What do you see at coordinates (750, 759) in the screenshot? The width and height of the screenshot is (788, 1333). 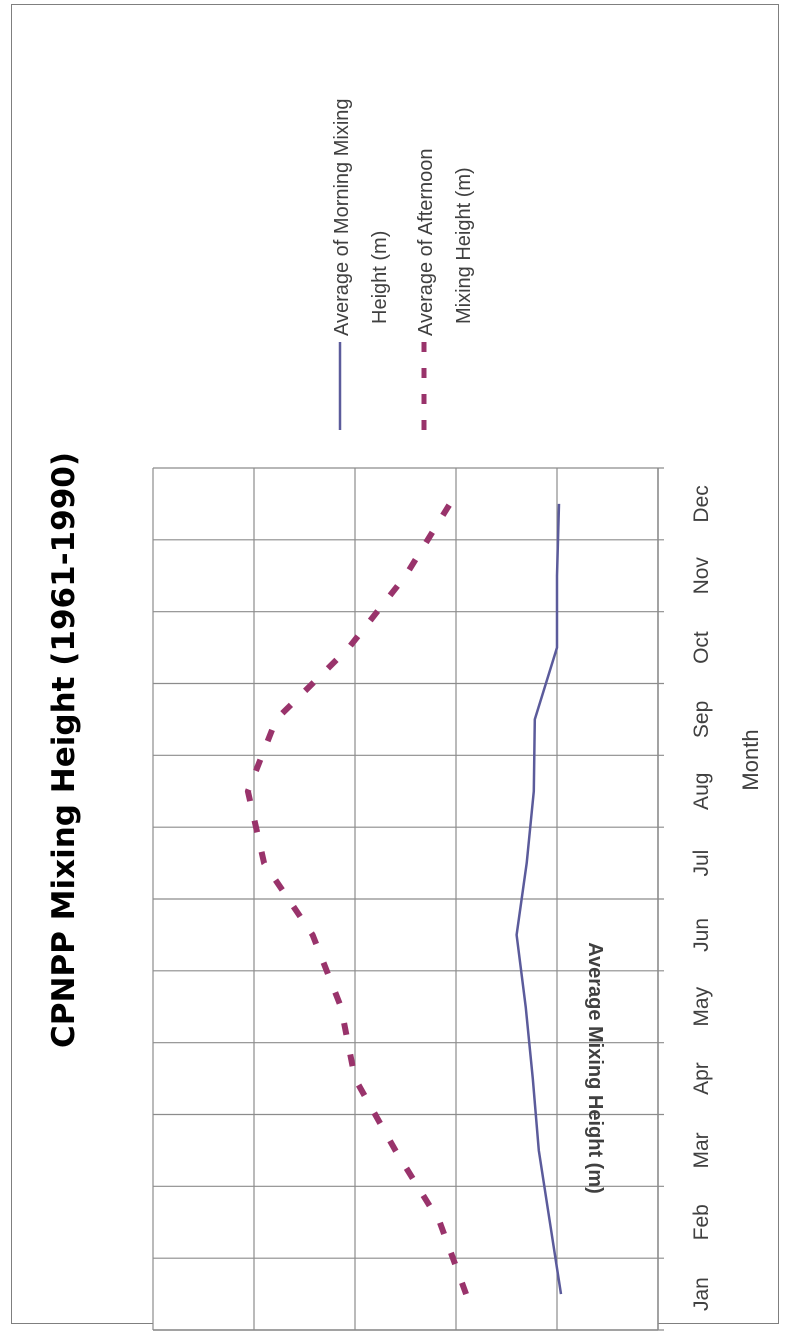 I see `x-axis-label: Month` at bounding box center [750, 759].